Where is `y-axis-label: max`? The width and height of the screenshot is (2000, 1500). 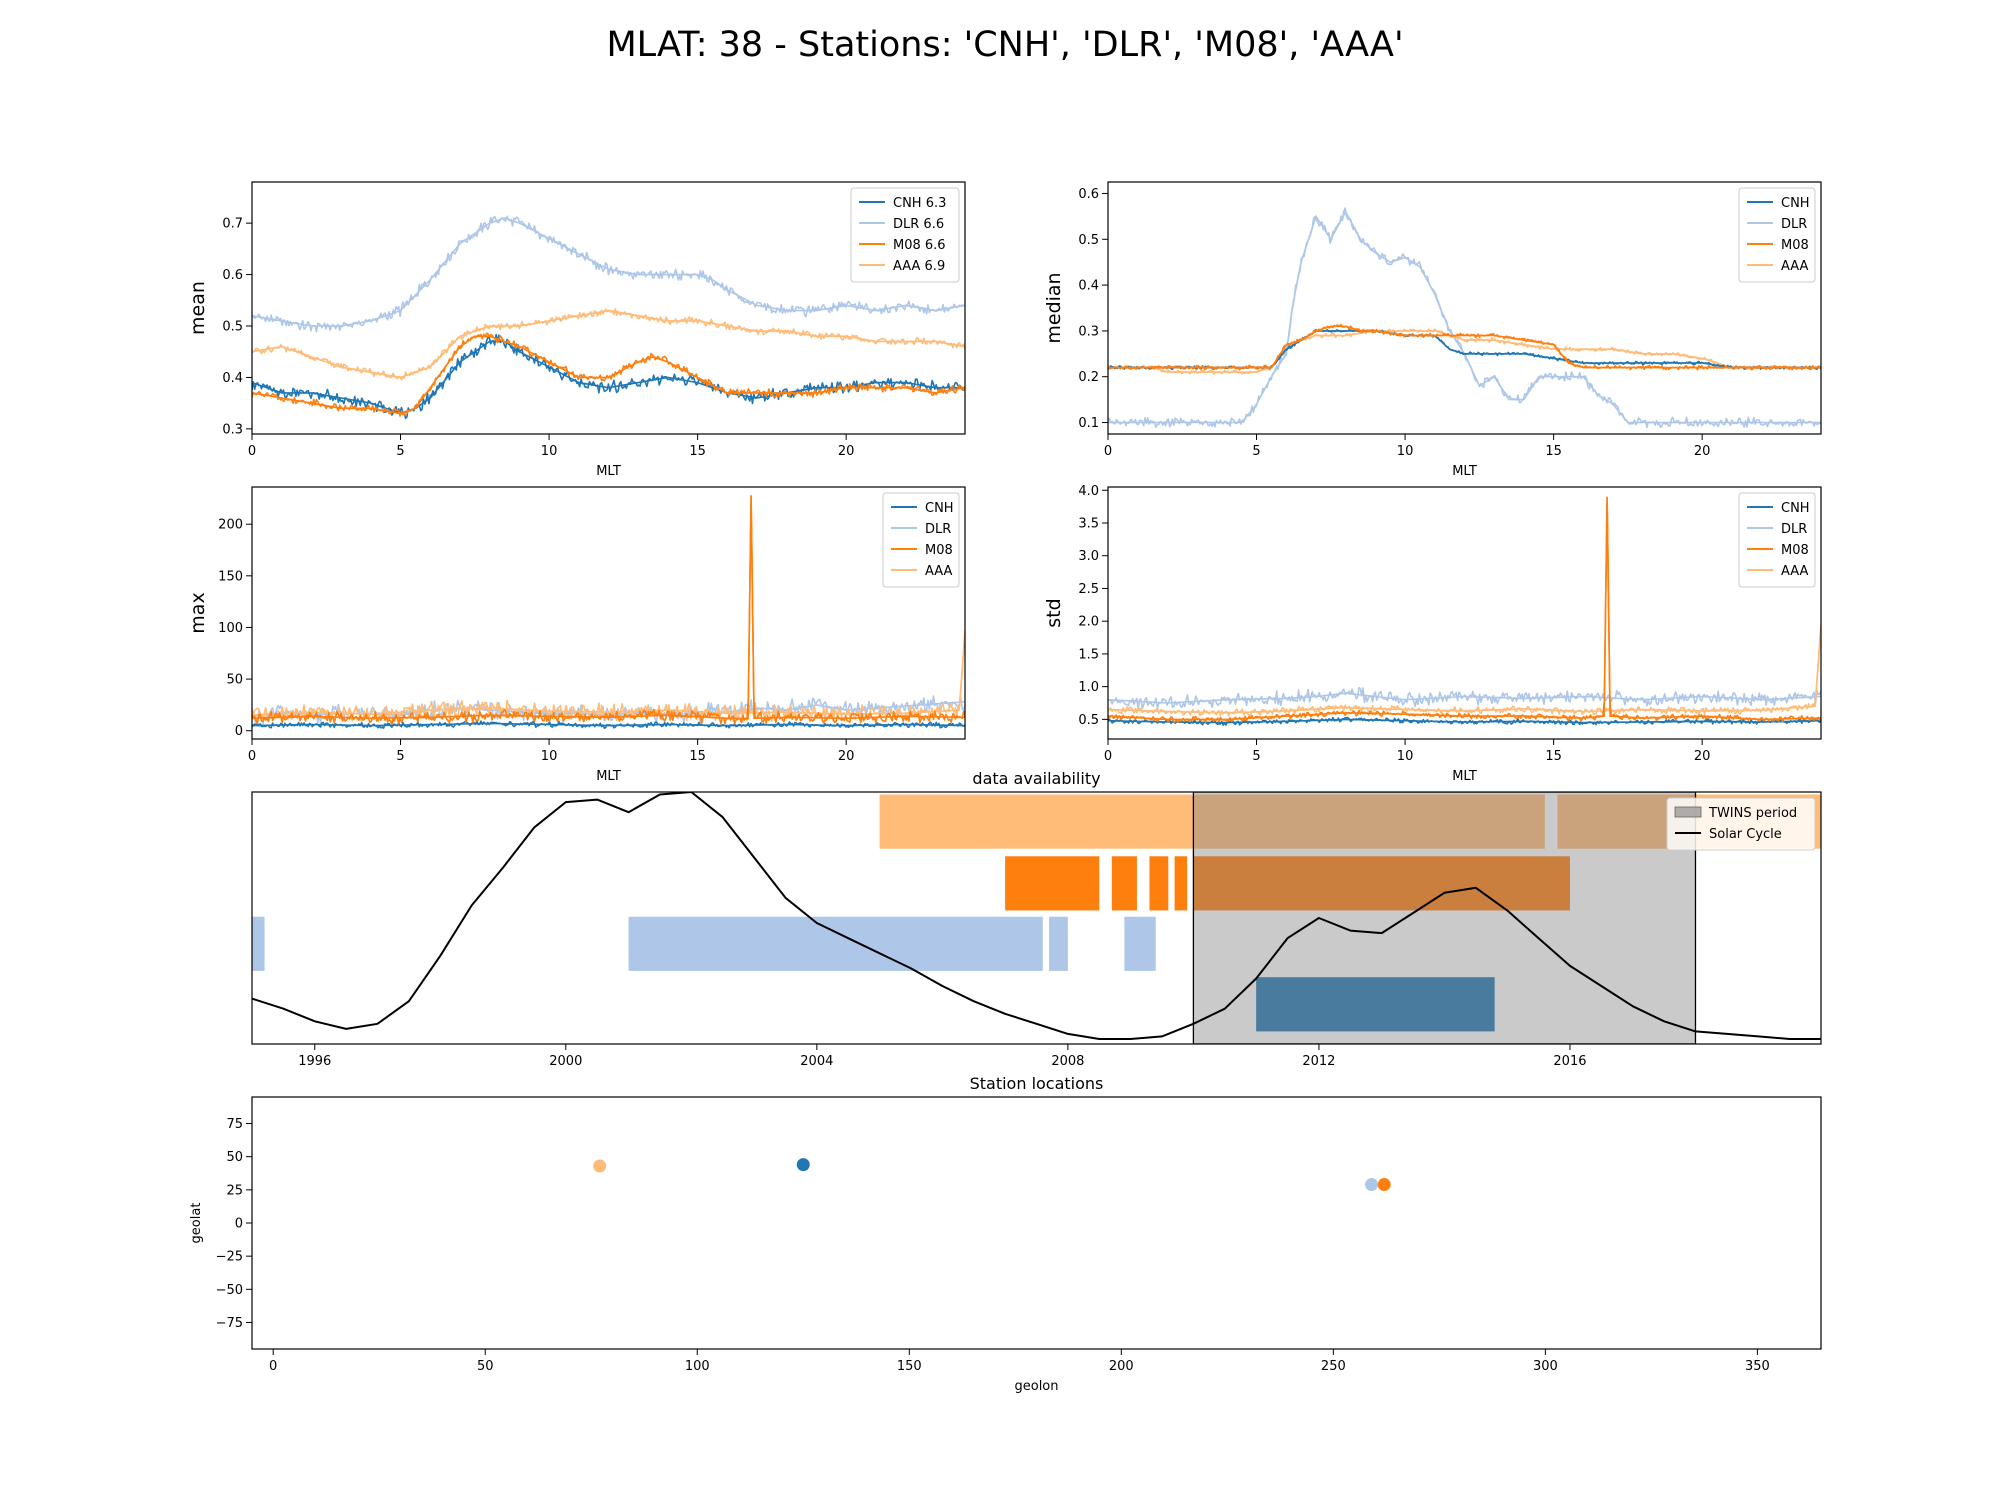 y-axis-label: max is located at coordinates (198, 612).